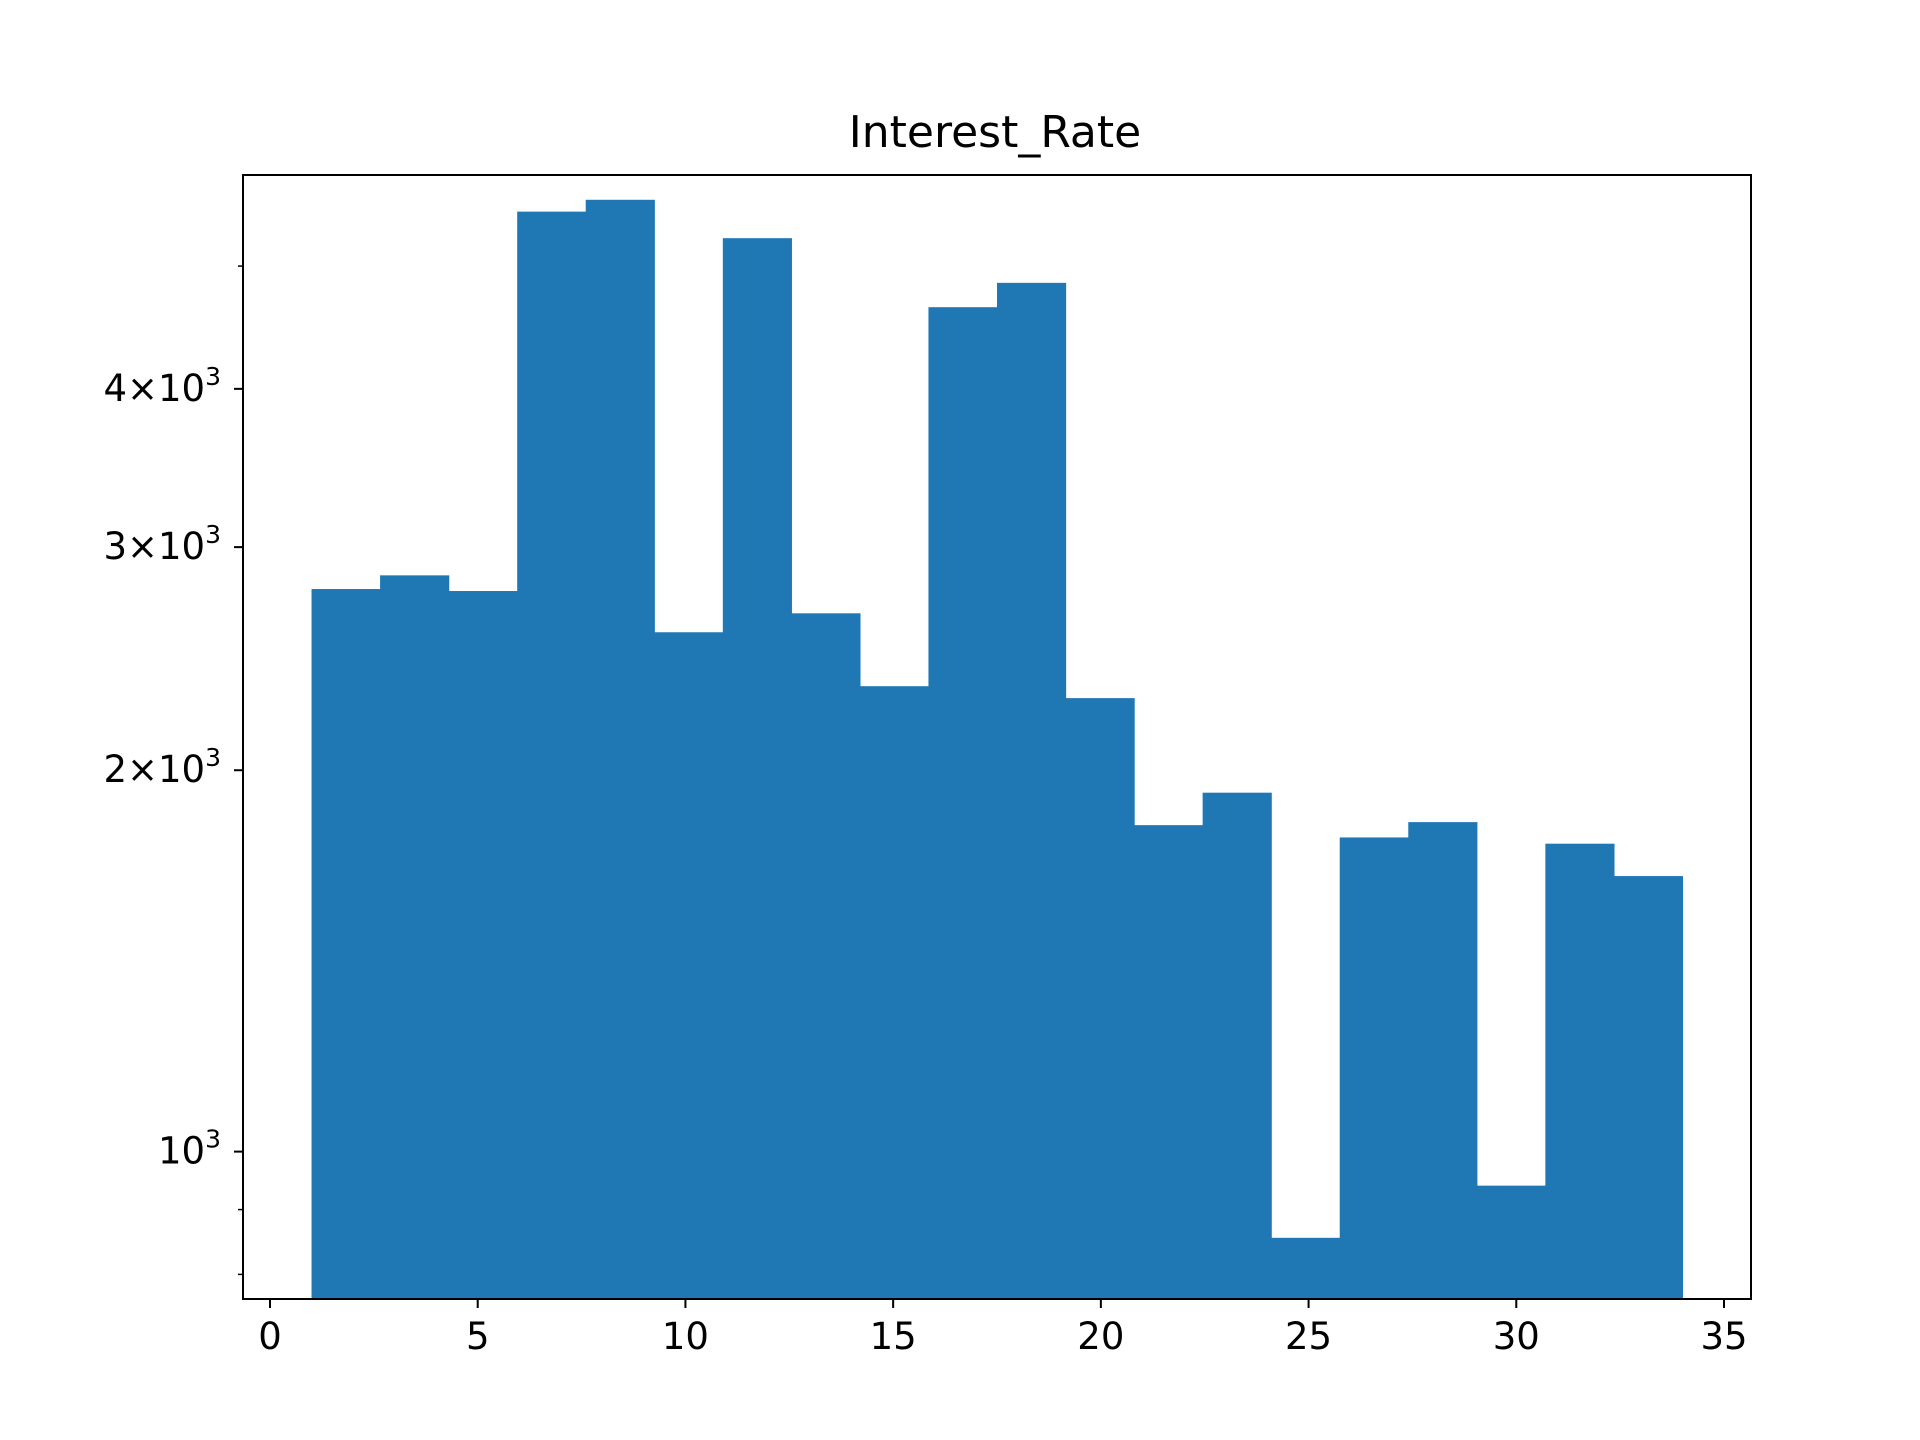 This screenshot has width=1920, height=1440. What do you see at coordinates (270, 1336) in the screenshot?
I see `x-tick-label-0: 0` at bounding box center [270, 1336].